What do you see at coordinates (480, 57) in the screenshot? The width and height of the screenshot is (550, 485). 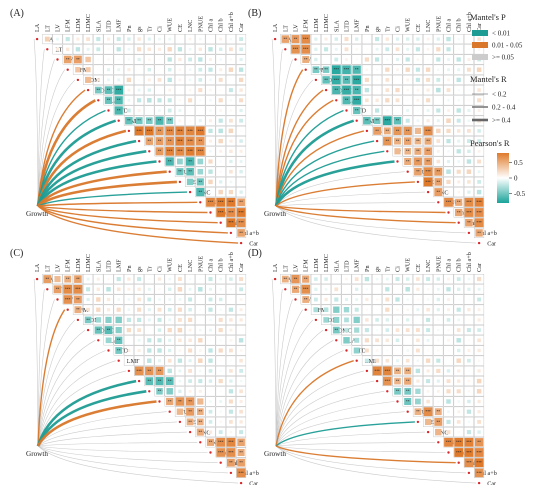 I see `mantel-p-swatch` at bounding box center [480, 57].